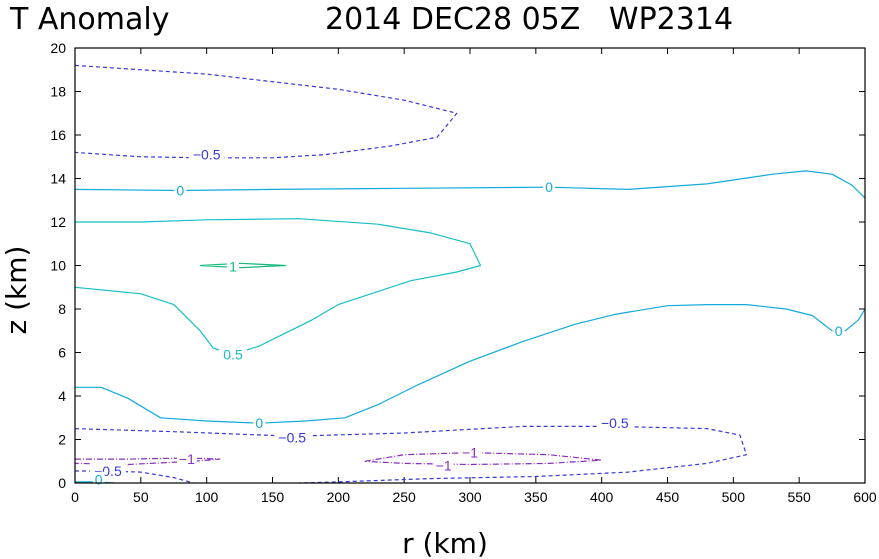 This screenshot has height=559, width=879. What do you see at coordinates (16, 290) in the screenshot?
I see `y-axis-label: z (km)` at bounding box center [16, 290].